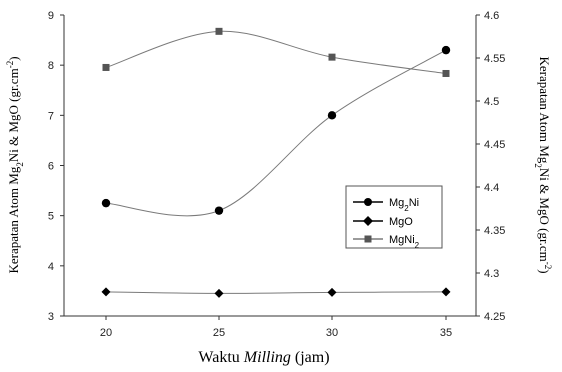 Image resolution: width=562 pixels, height=372 pixels. I want to click on y-right-tick-label: 4.35, so click(494, 231).